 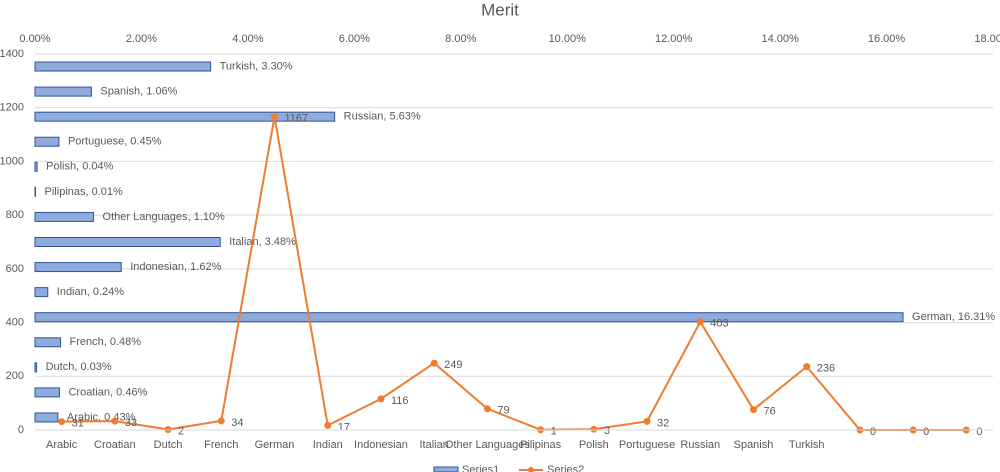 I want to click on bar-label: Arabic, 0.43%, so click(x=101, y=417).